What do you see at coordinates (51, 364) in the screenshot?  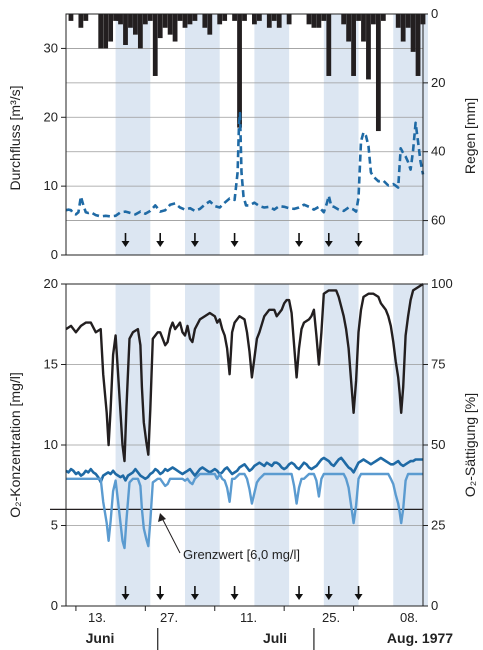 I see `tick-label: 15` at bounding box center [51, 364].